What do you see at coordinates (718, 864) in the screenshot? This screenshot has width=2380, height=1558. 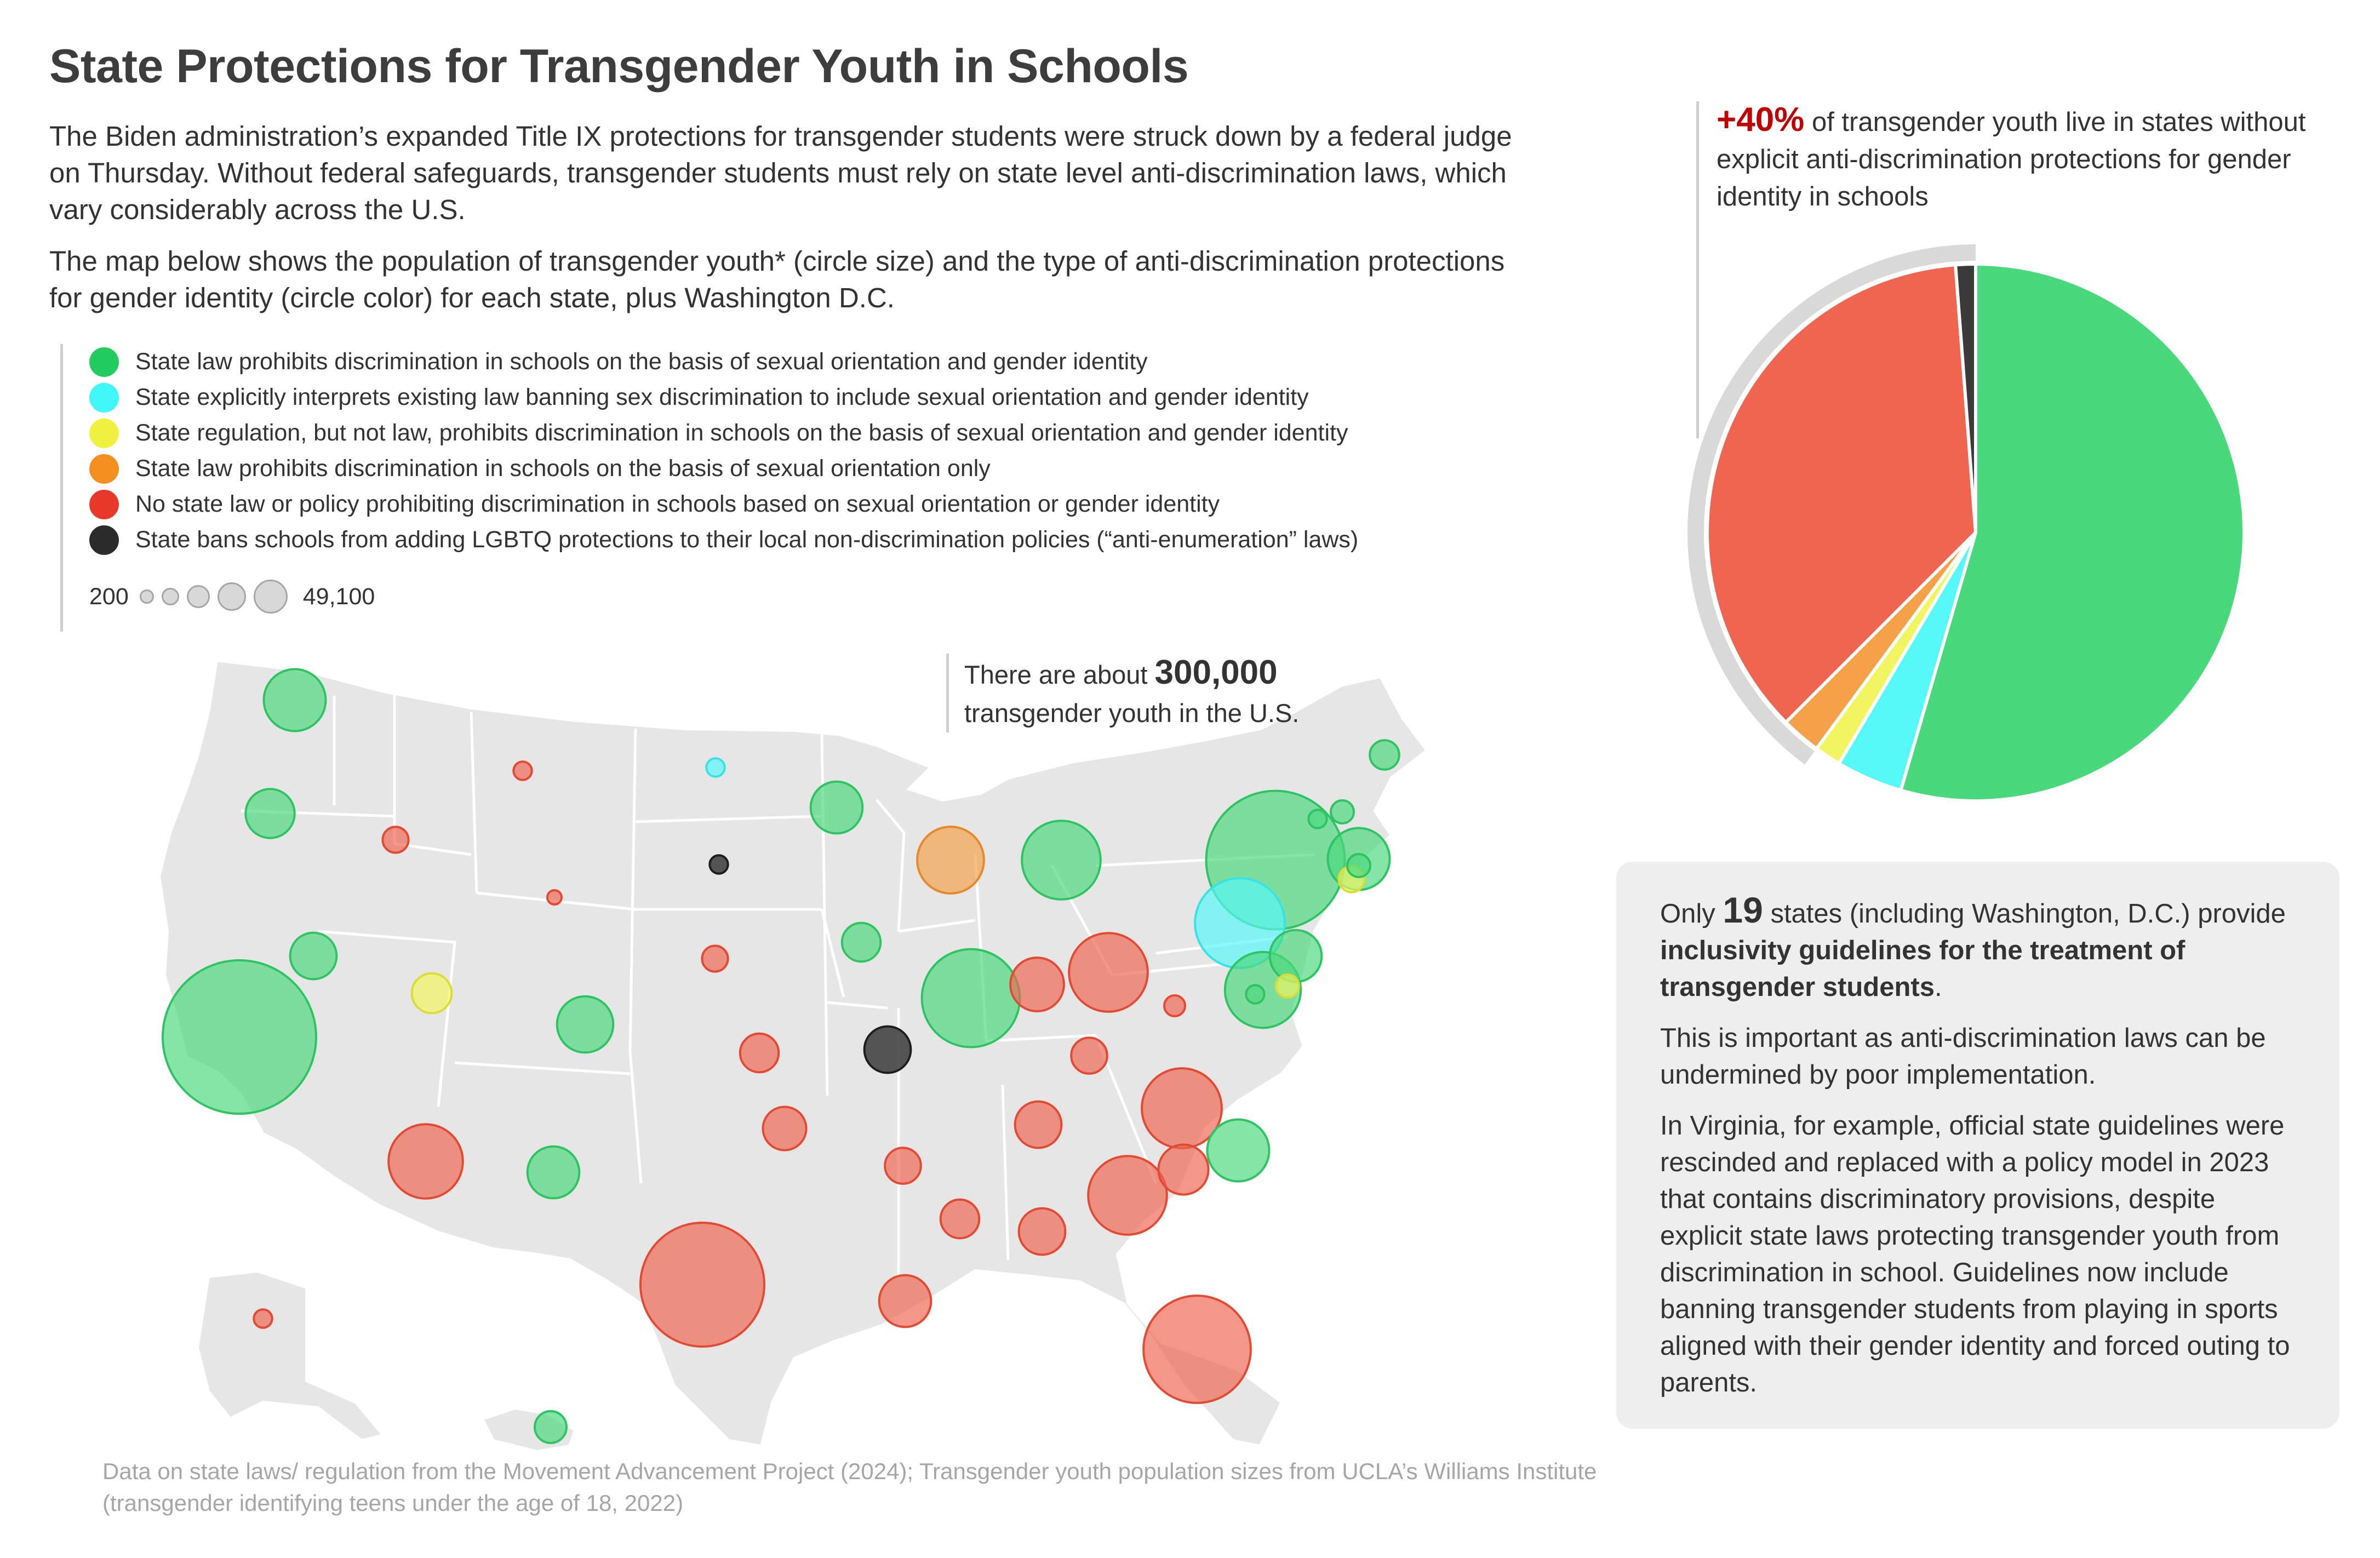 I see `state-bubble-sd` at bounding box center [718, 864].